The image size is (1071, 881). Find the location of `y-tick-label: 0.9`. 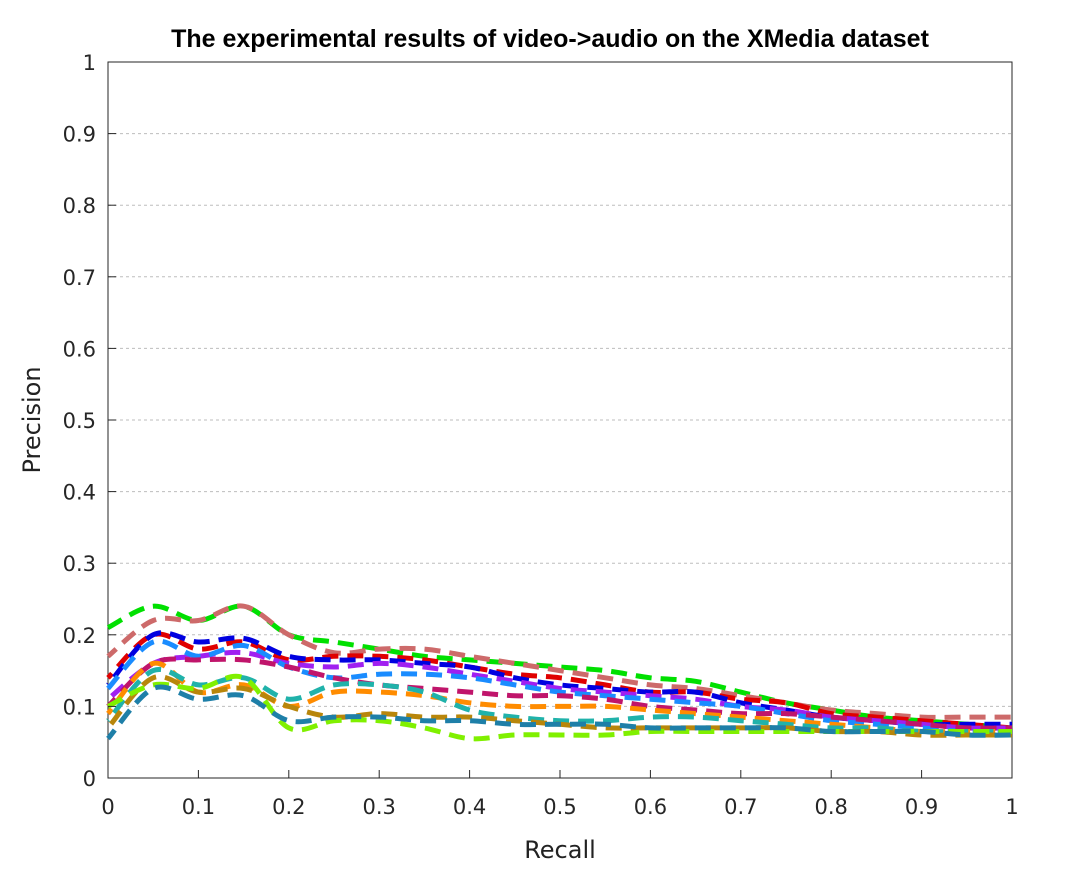

y-tick-label: 0.9 is located at coordinates (79, 135).